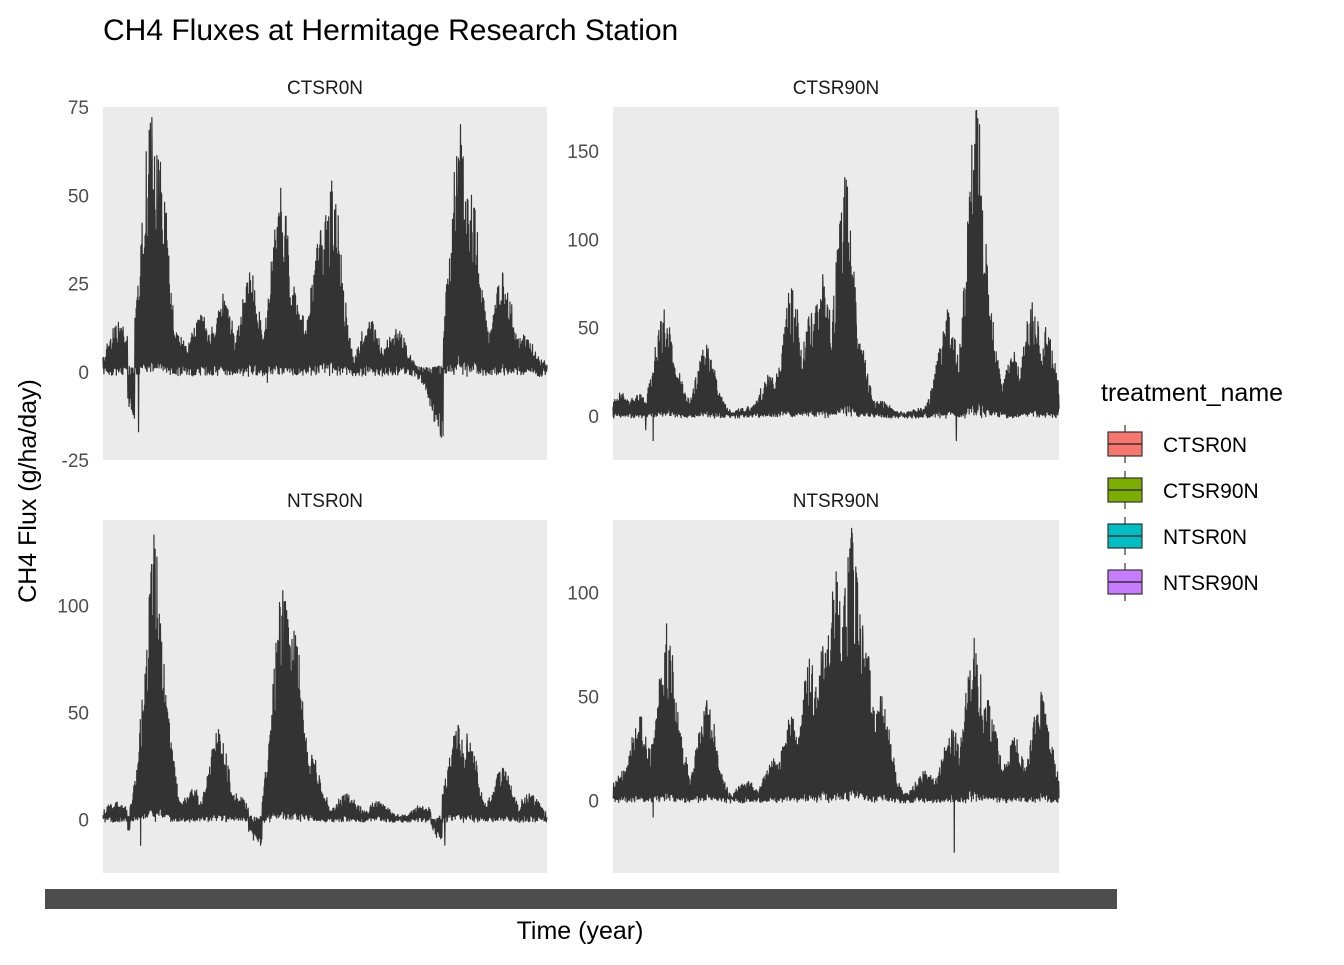 The image size is (1344, 965). I want to click on y-tick-label-ctsr90n: 50, so click(588, 329).